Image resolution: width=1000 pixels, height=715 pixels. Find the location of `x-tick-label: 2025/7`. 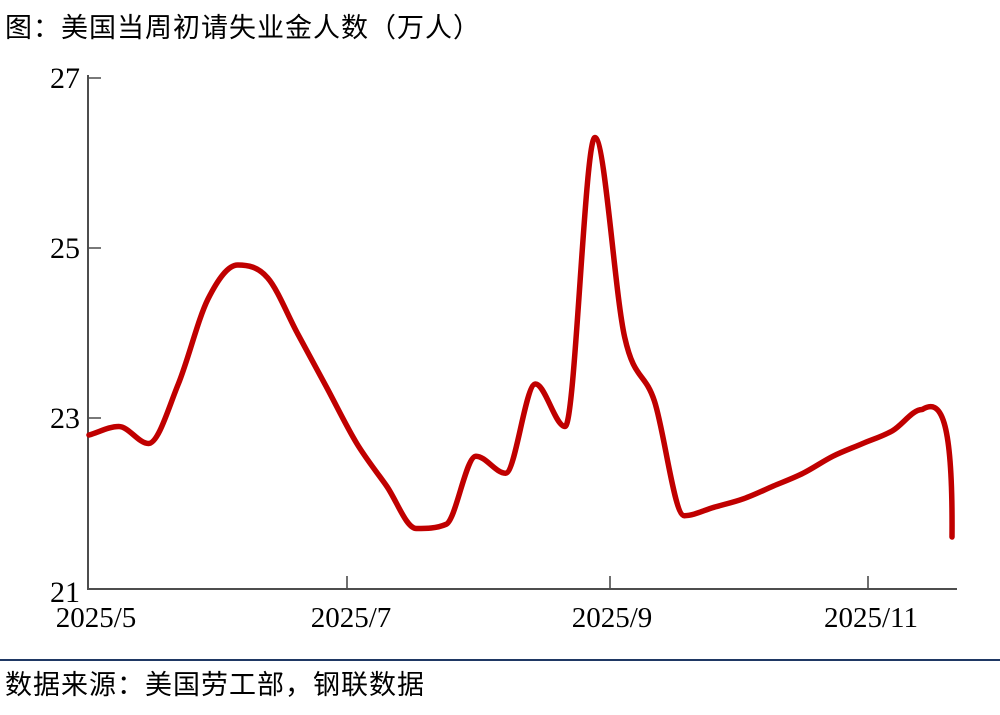

x-tick-label: 2025/7 is located at coordinates (351, 618).